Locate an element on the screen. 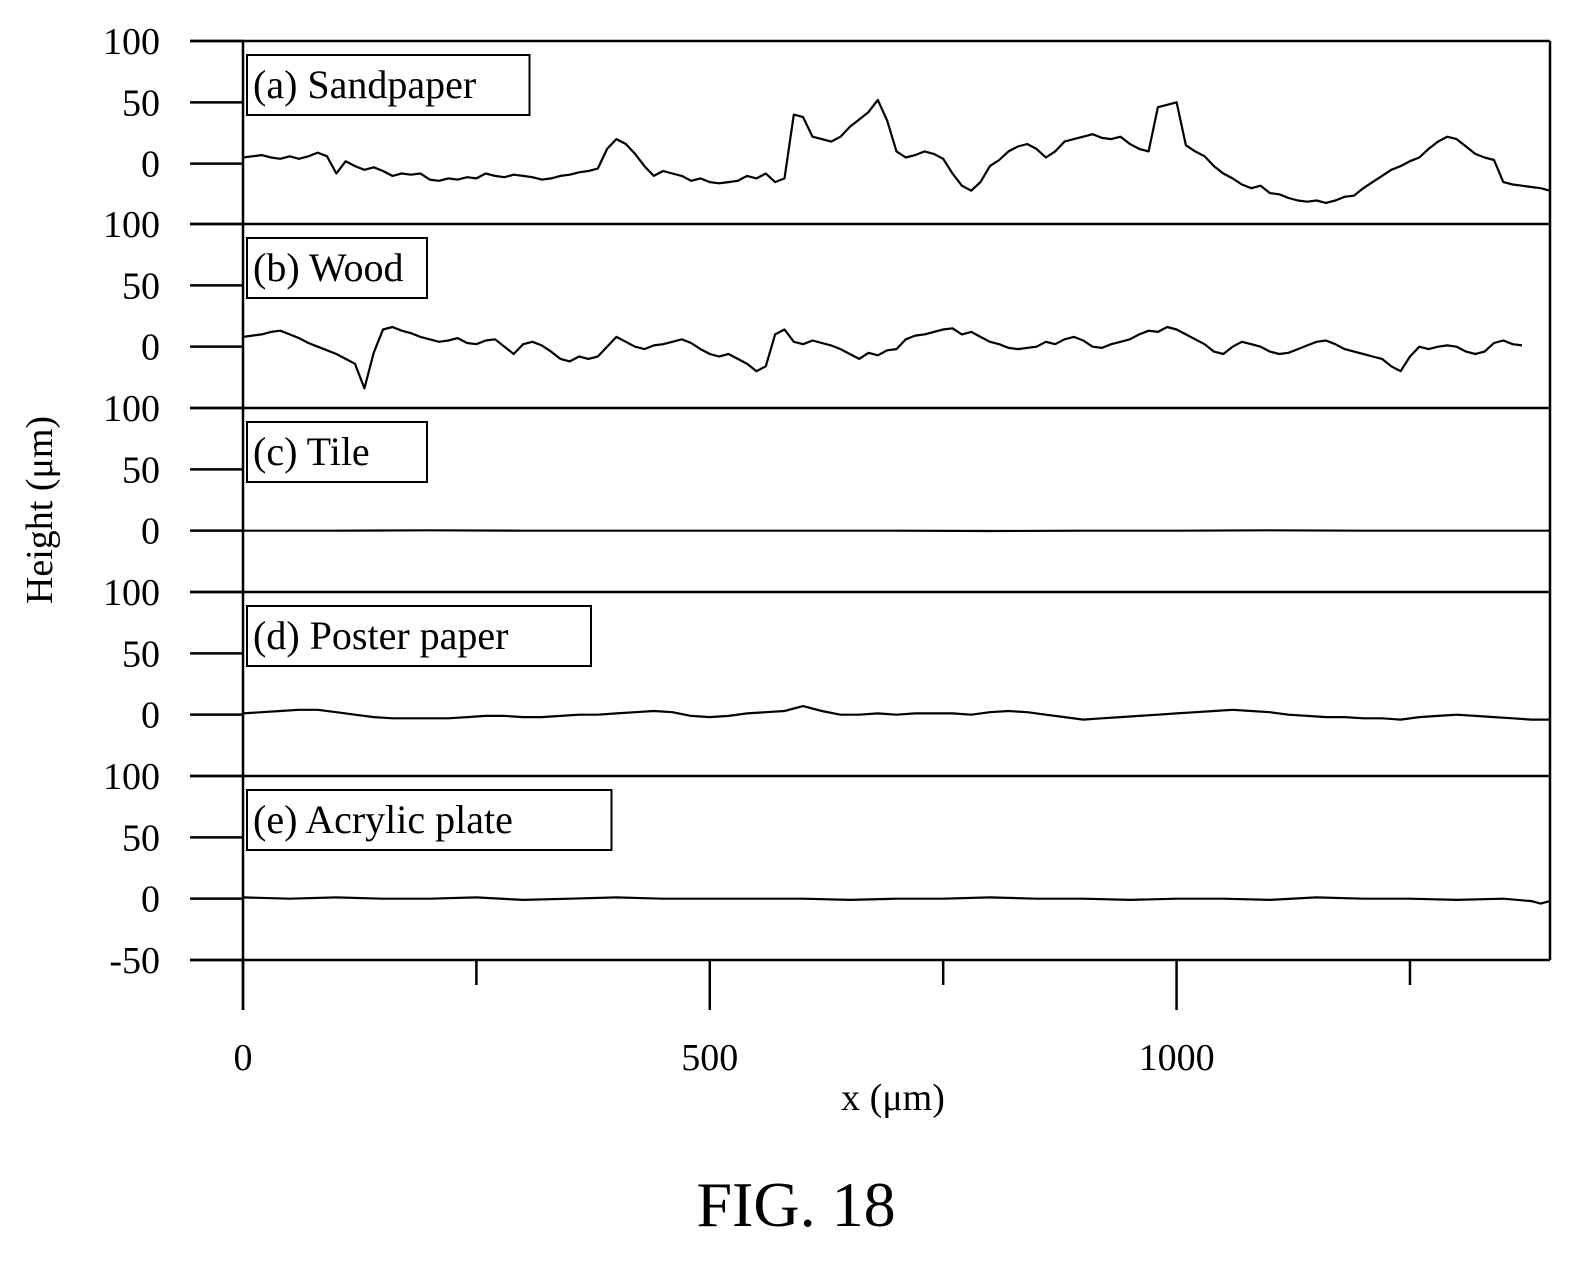 The image size is (1592, 1264). panel-label: (c) Tile is located at coordinates (311, 451).